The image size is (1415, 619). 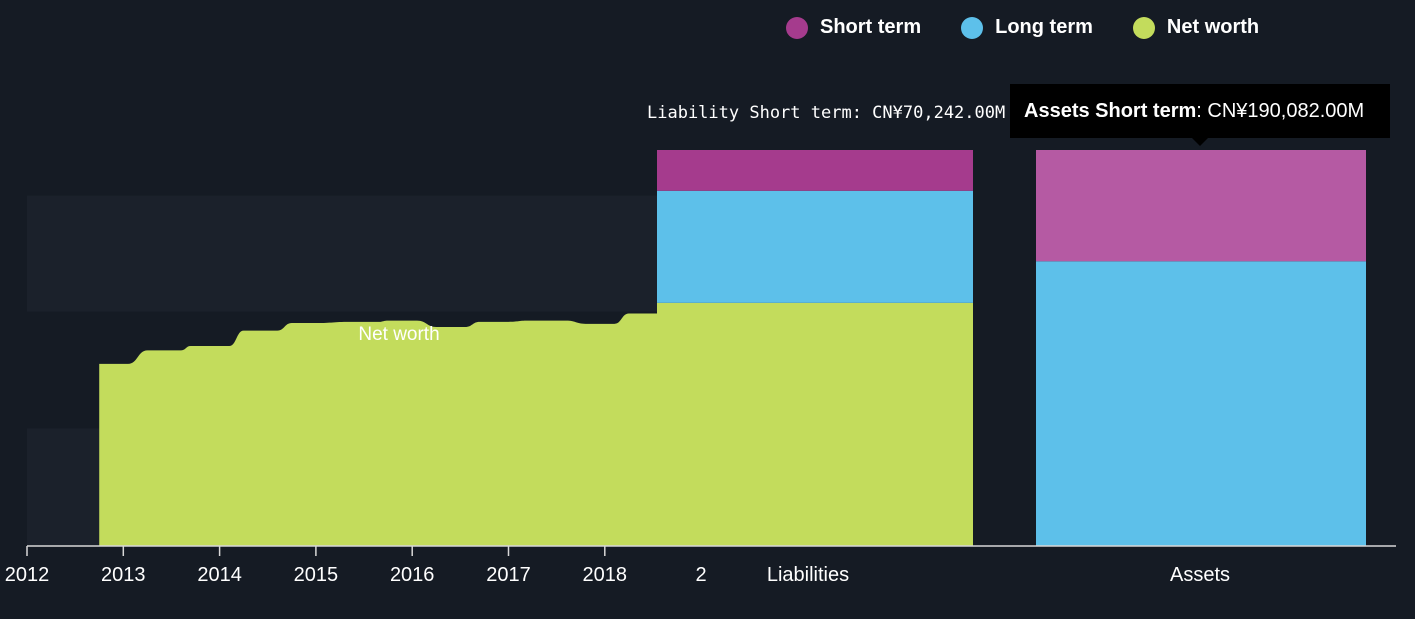 I want to click on legend-item-long-term: Long term, so click(x=1027, y=27).